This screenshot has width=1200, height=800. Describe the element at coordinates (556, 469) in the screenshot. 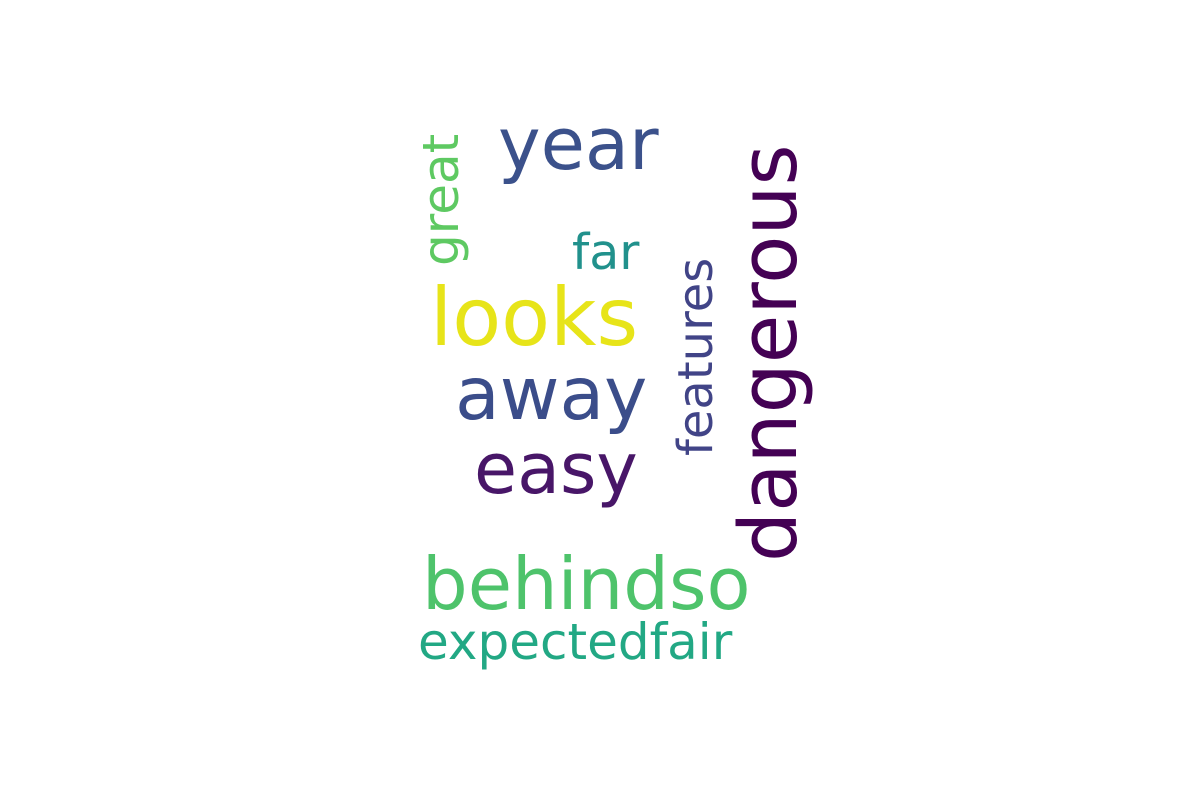

I see `word-easy: easy` at that location.